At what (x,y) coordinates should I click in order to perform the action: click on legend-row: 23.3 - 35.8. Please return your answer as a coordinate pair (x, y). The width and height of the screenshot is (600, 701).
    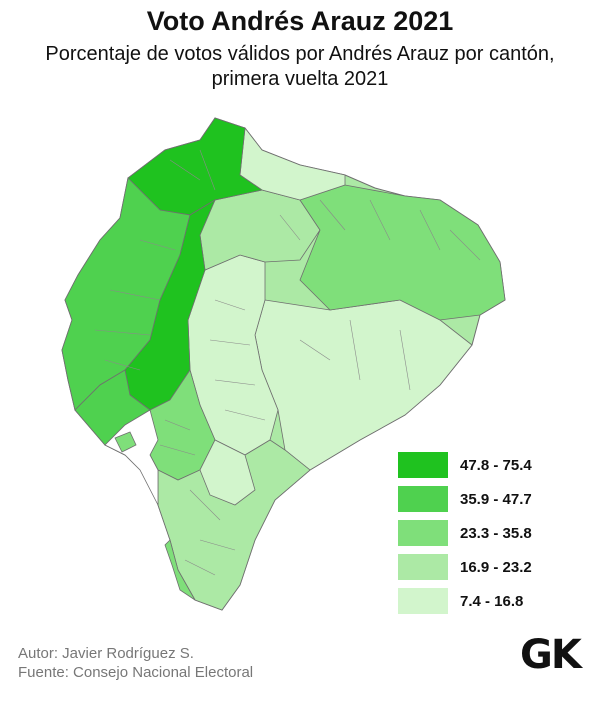
    Looking at the image, I should click on (488, 533).